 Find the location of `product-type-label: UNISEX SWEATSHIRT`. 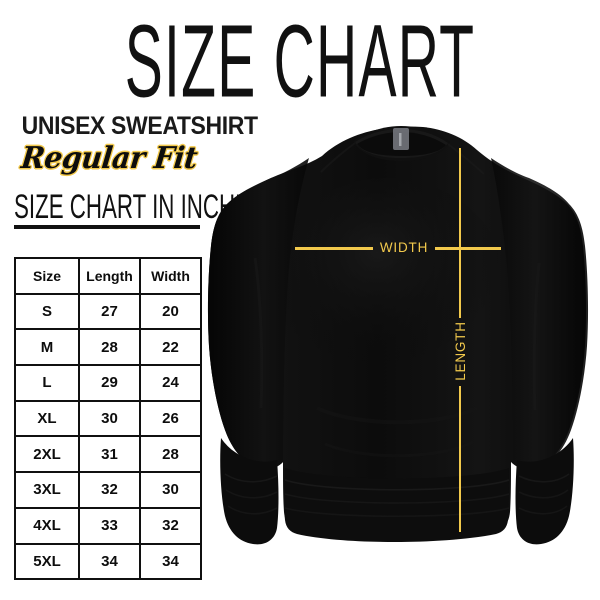

product-type-label: UNISEX SWEATSHIRT is located at coordinates (139, 126).